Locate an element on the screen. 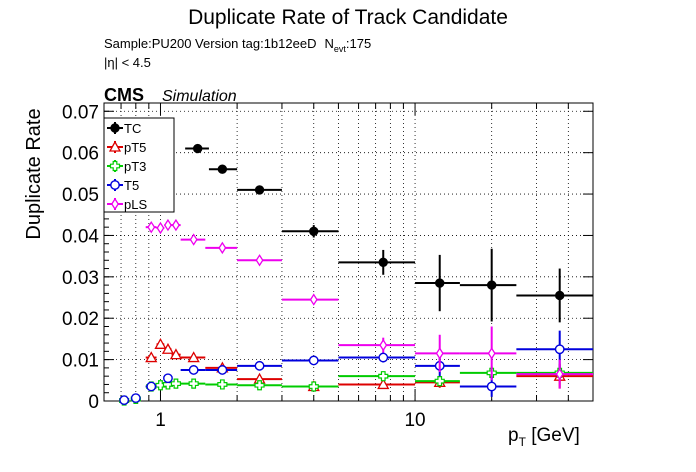 The height and width of the screenshot is (472, 696). legend-label: pT5 is located at coordinates (135, 147).